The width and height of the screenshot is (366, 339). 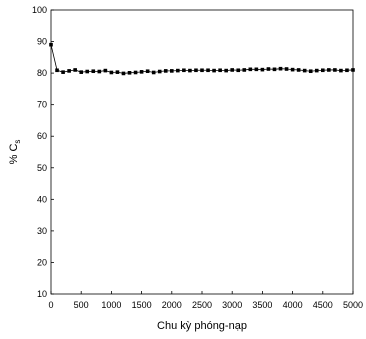 I want to click on x-tick-label: 5000, so click(x=353, y=305).